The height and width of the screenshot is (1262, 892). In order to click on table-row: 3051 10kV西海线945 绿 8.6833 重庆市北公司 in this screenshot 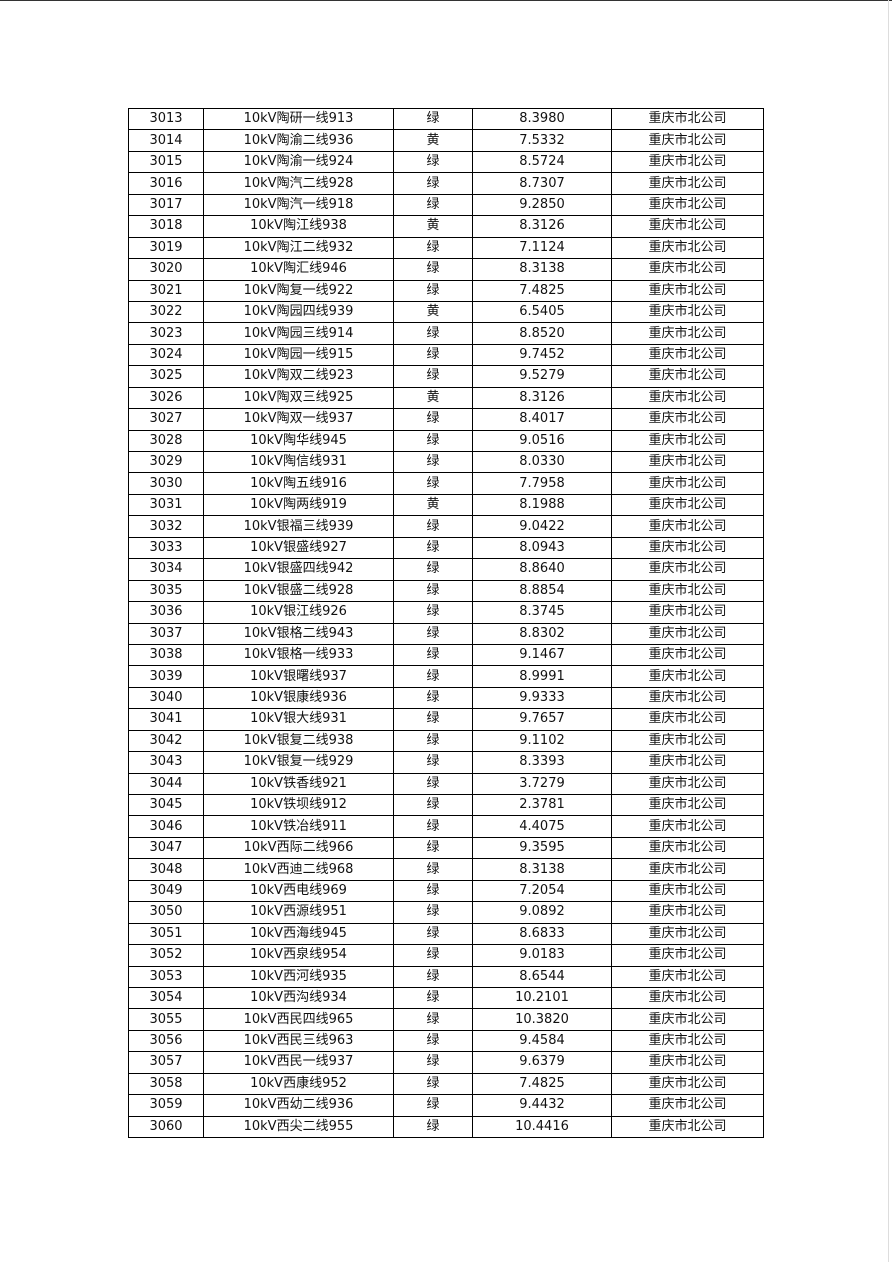, I will do `click(446, 934)`.